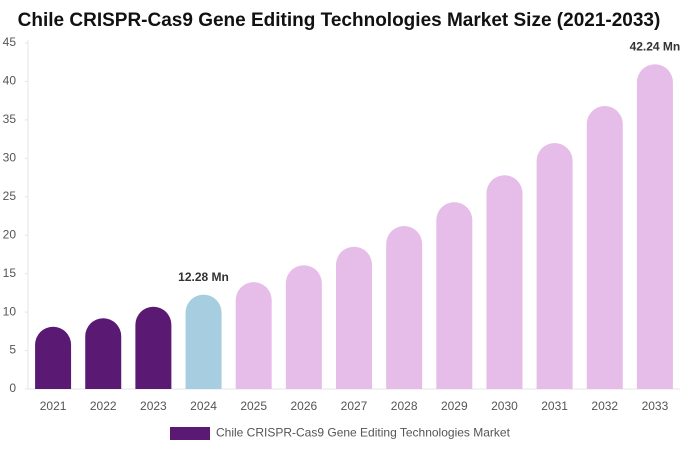  What do you see at coordinates (303, 406) in the screenshot?
I see `x-tick-label: 2026` at bounding box center [303, 406].